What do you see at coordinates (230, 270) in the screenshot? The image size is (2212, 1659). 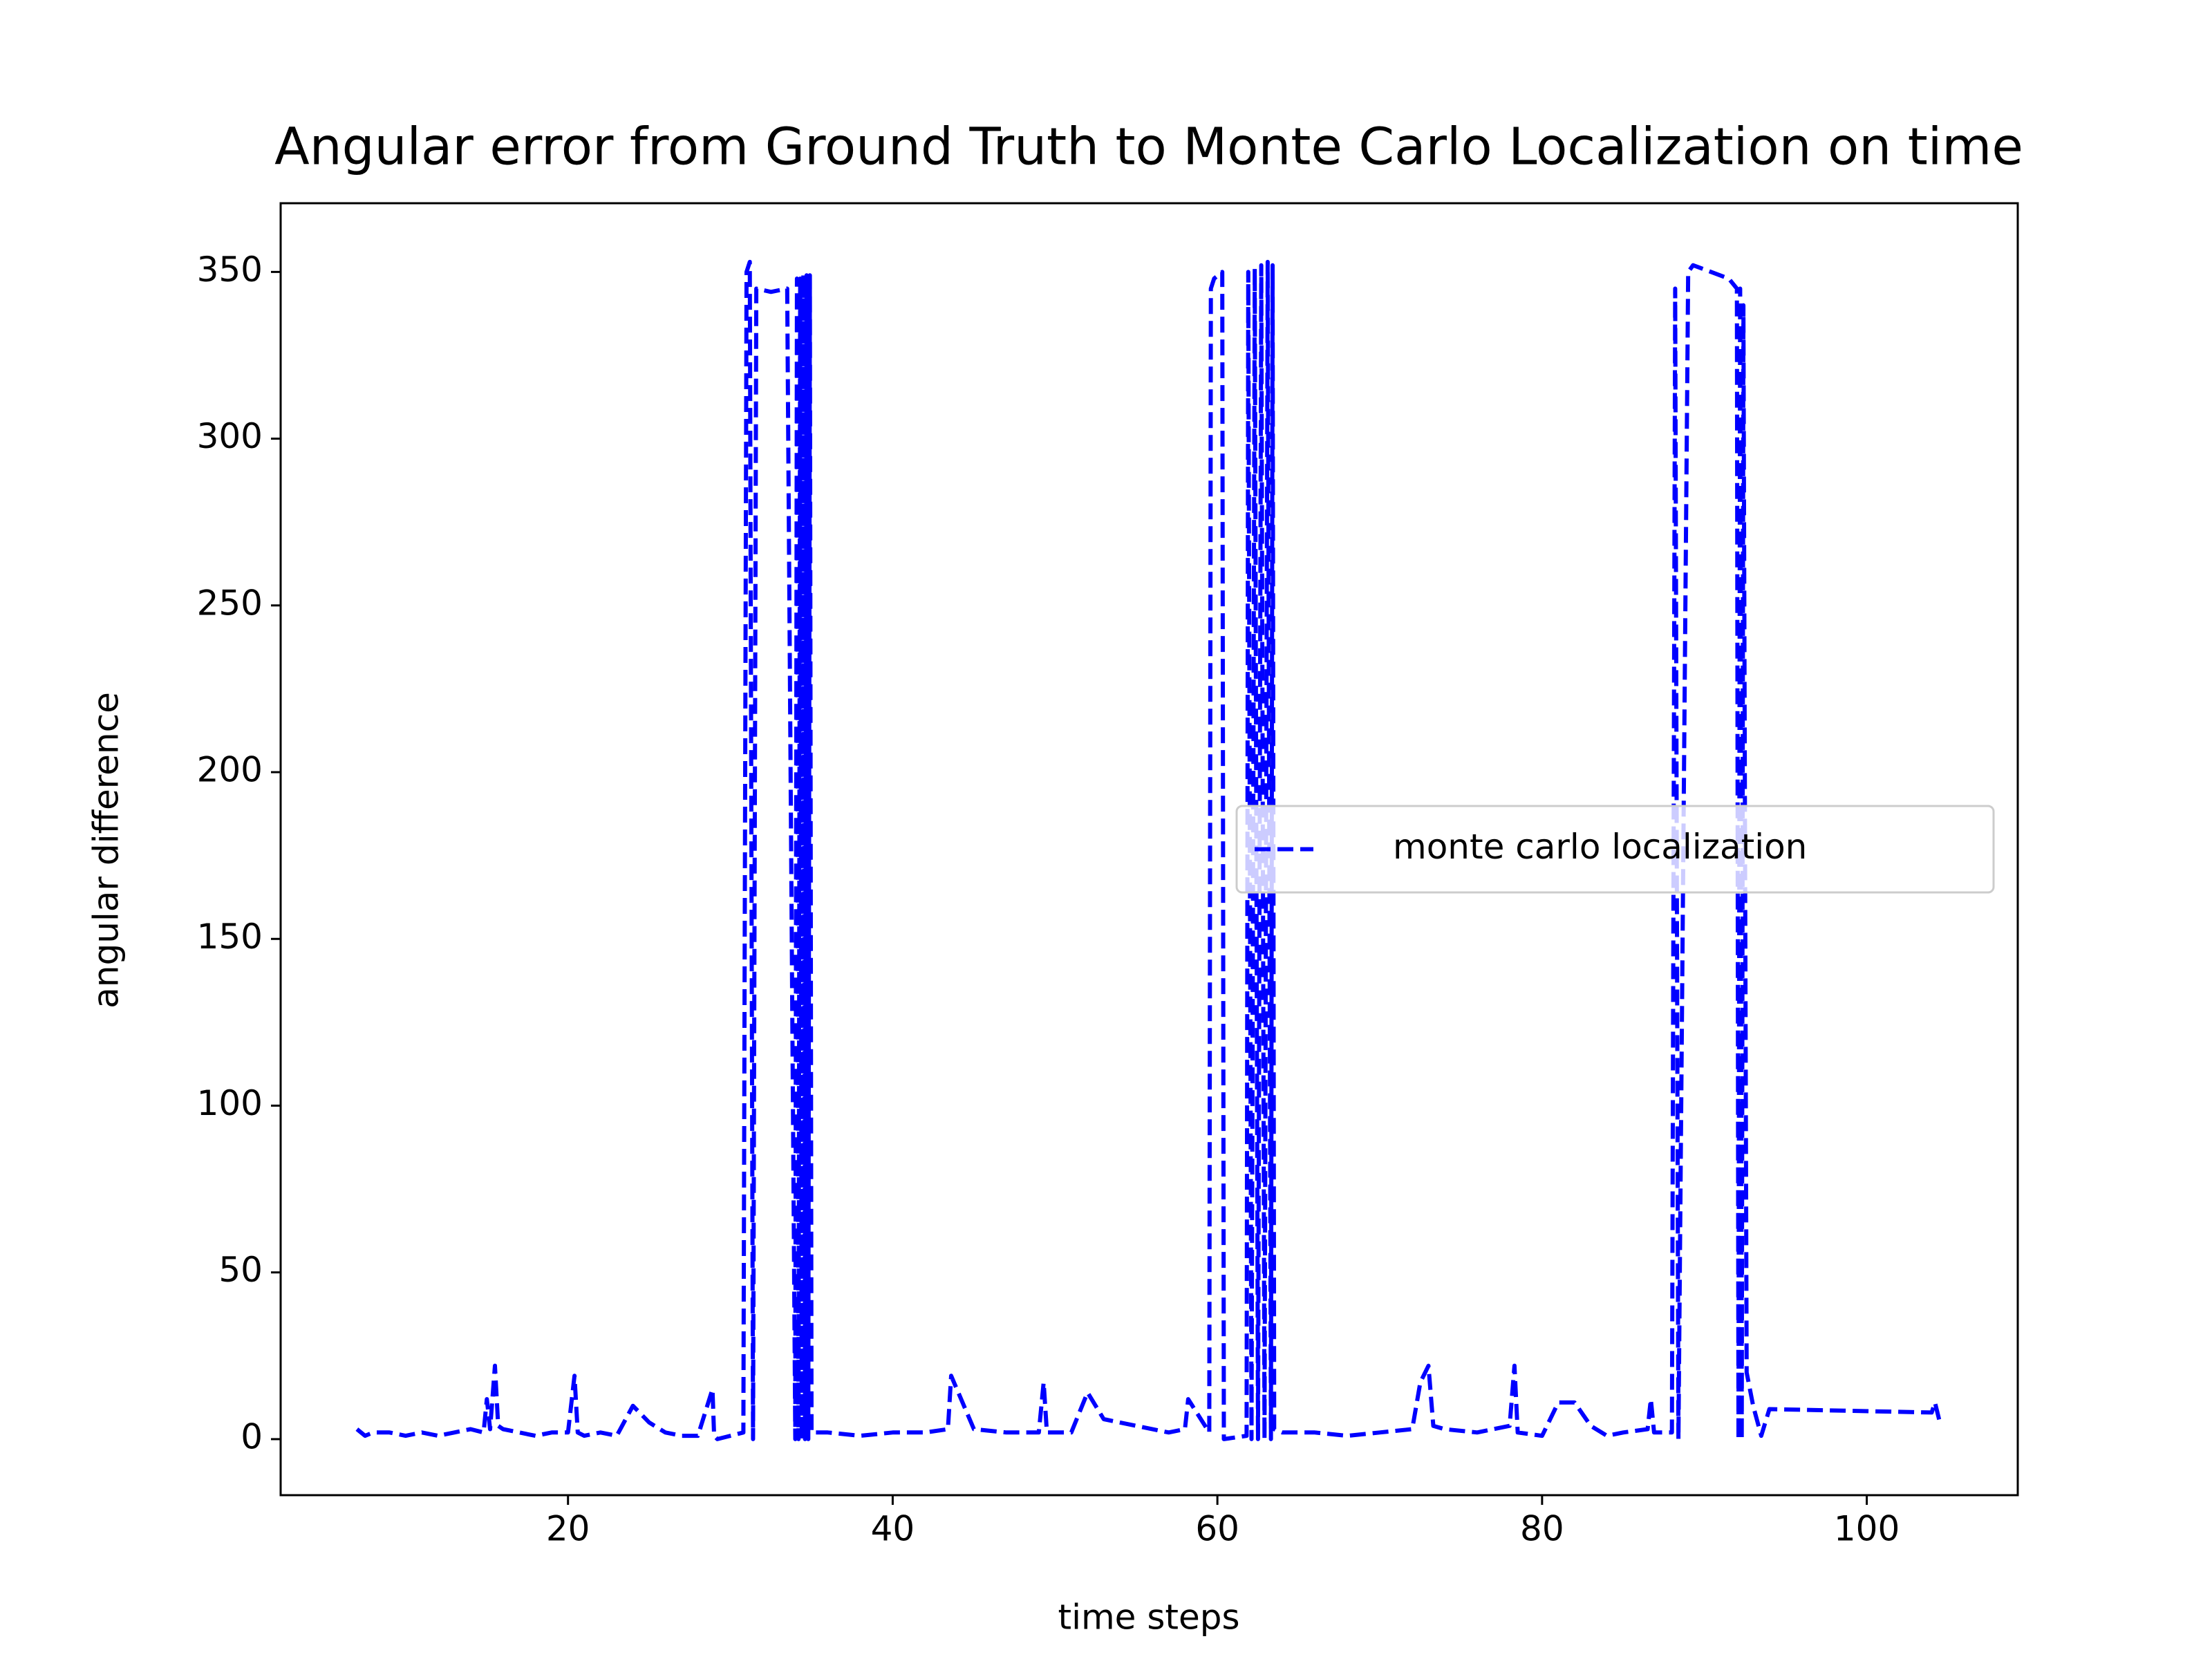 I see `y-tick-label: 350` at bounding box center [230, 270].